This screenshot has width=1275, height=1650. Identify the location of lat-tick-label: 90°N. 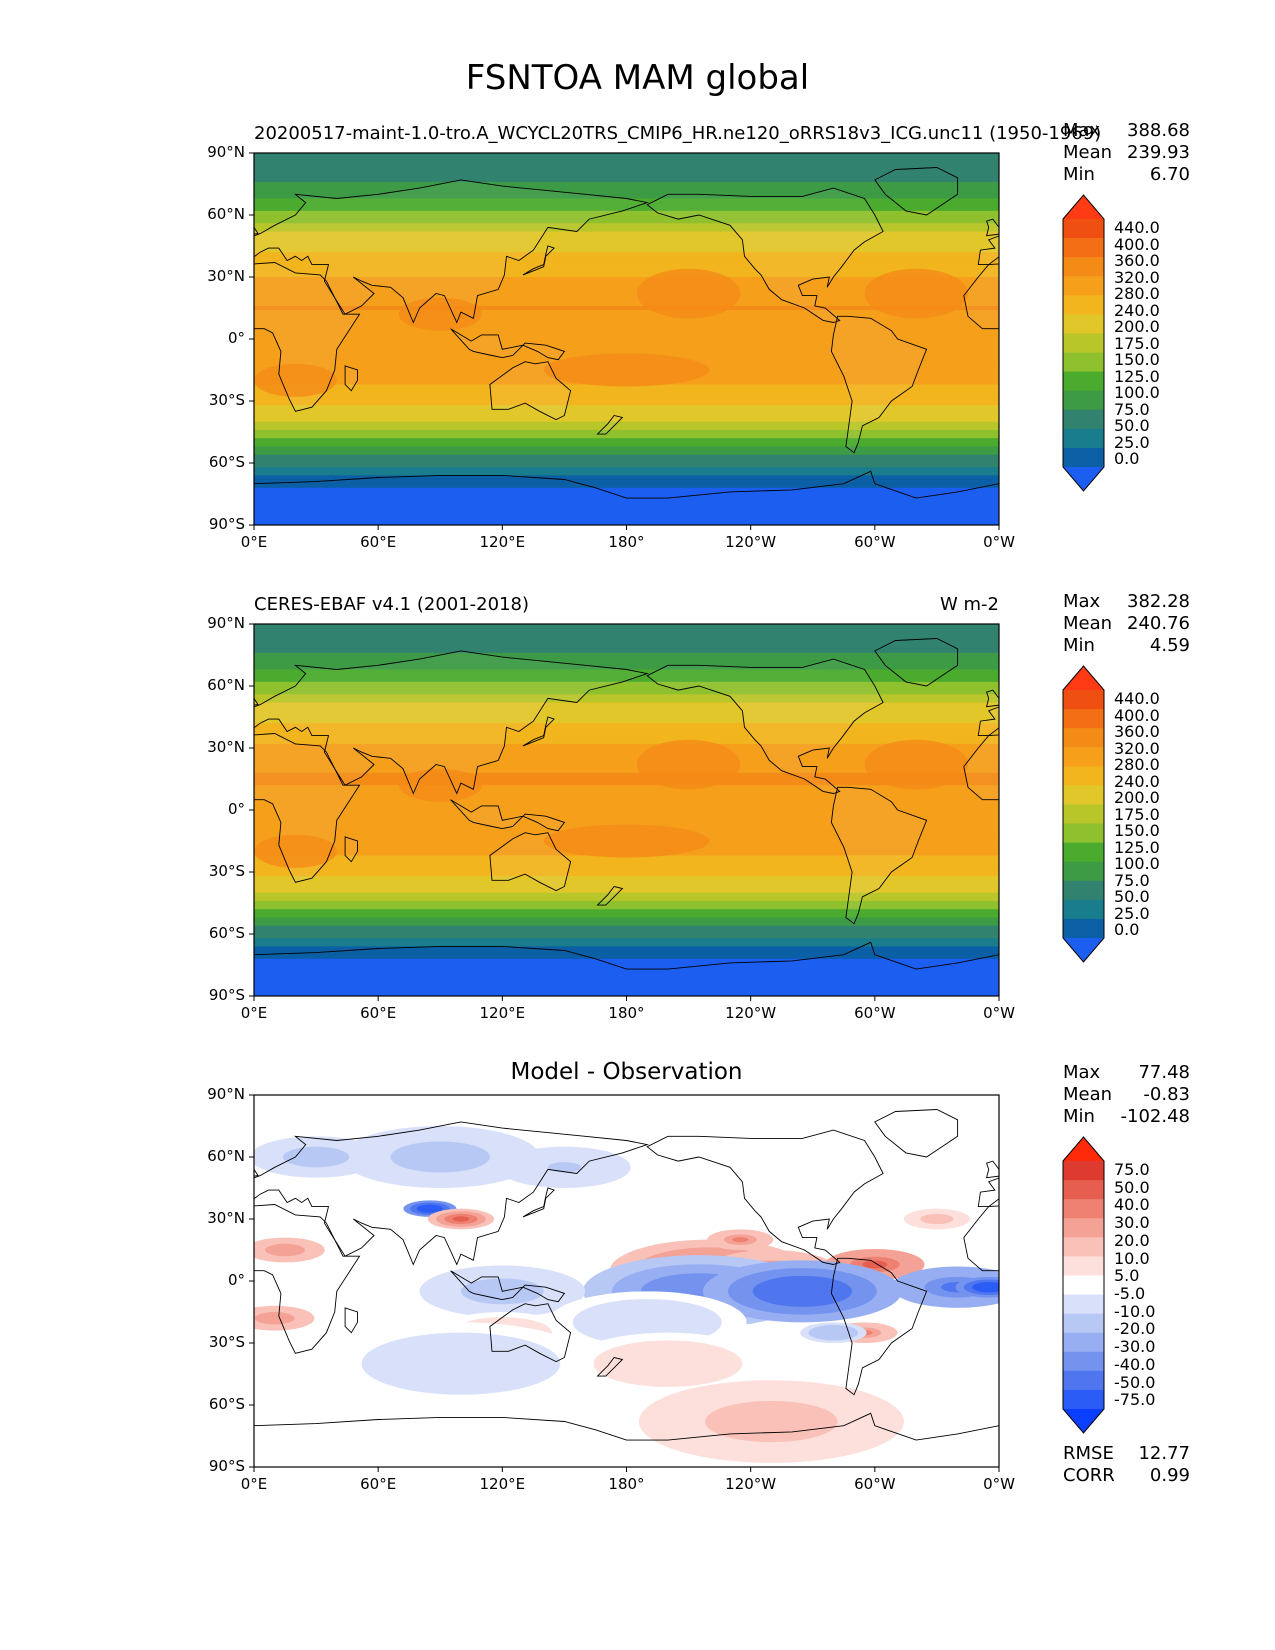
(226, 152).